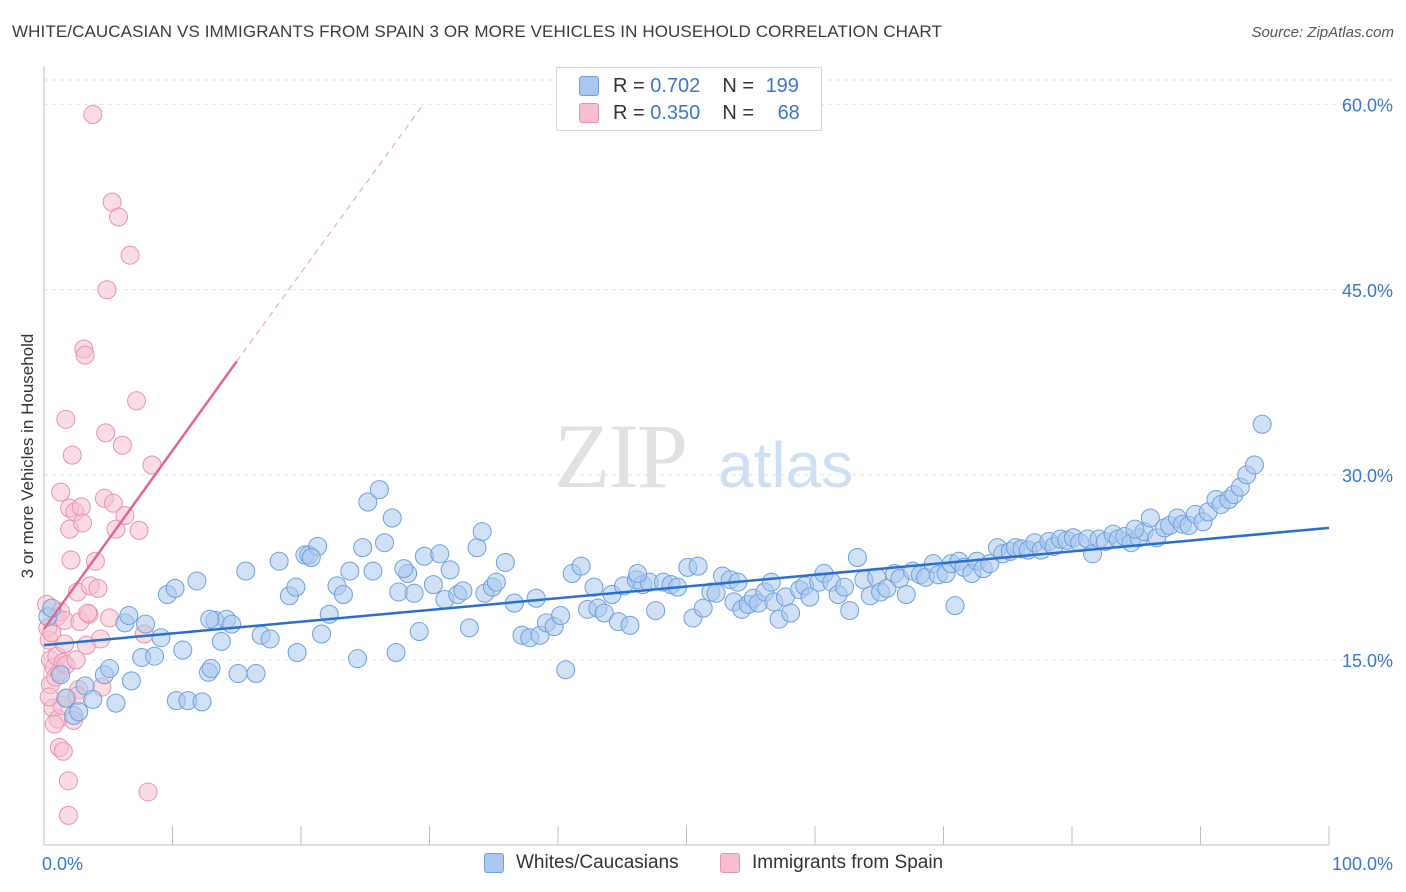 The width and height of the screenshot is (1406, 892). Describe the element at coordinates (788, 112) in the screenshot. I see `legend-n-value: 68` at that location.